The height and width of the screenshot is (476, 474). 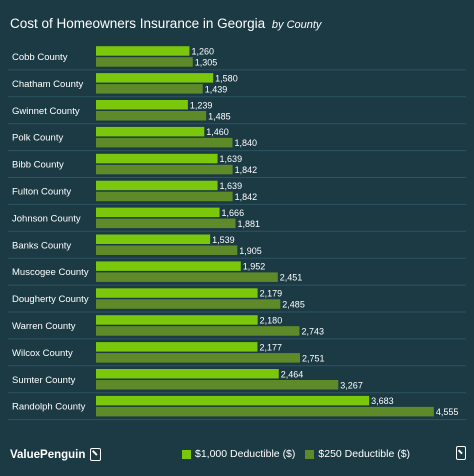 I want to click on category-label: Bibb County, so click(x=38, y=165).